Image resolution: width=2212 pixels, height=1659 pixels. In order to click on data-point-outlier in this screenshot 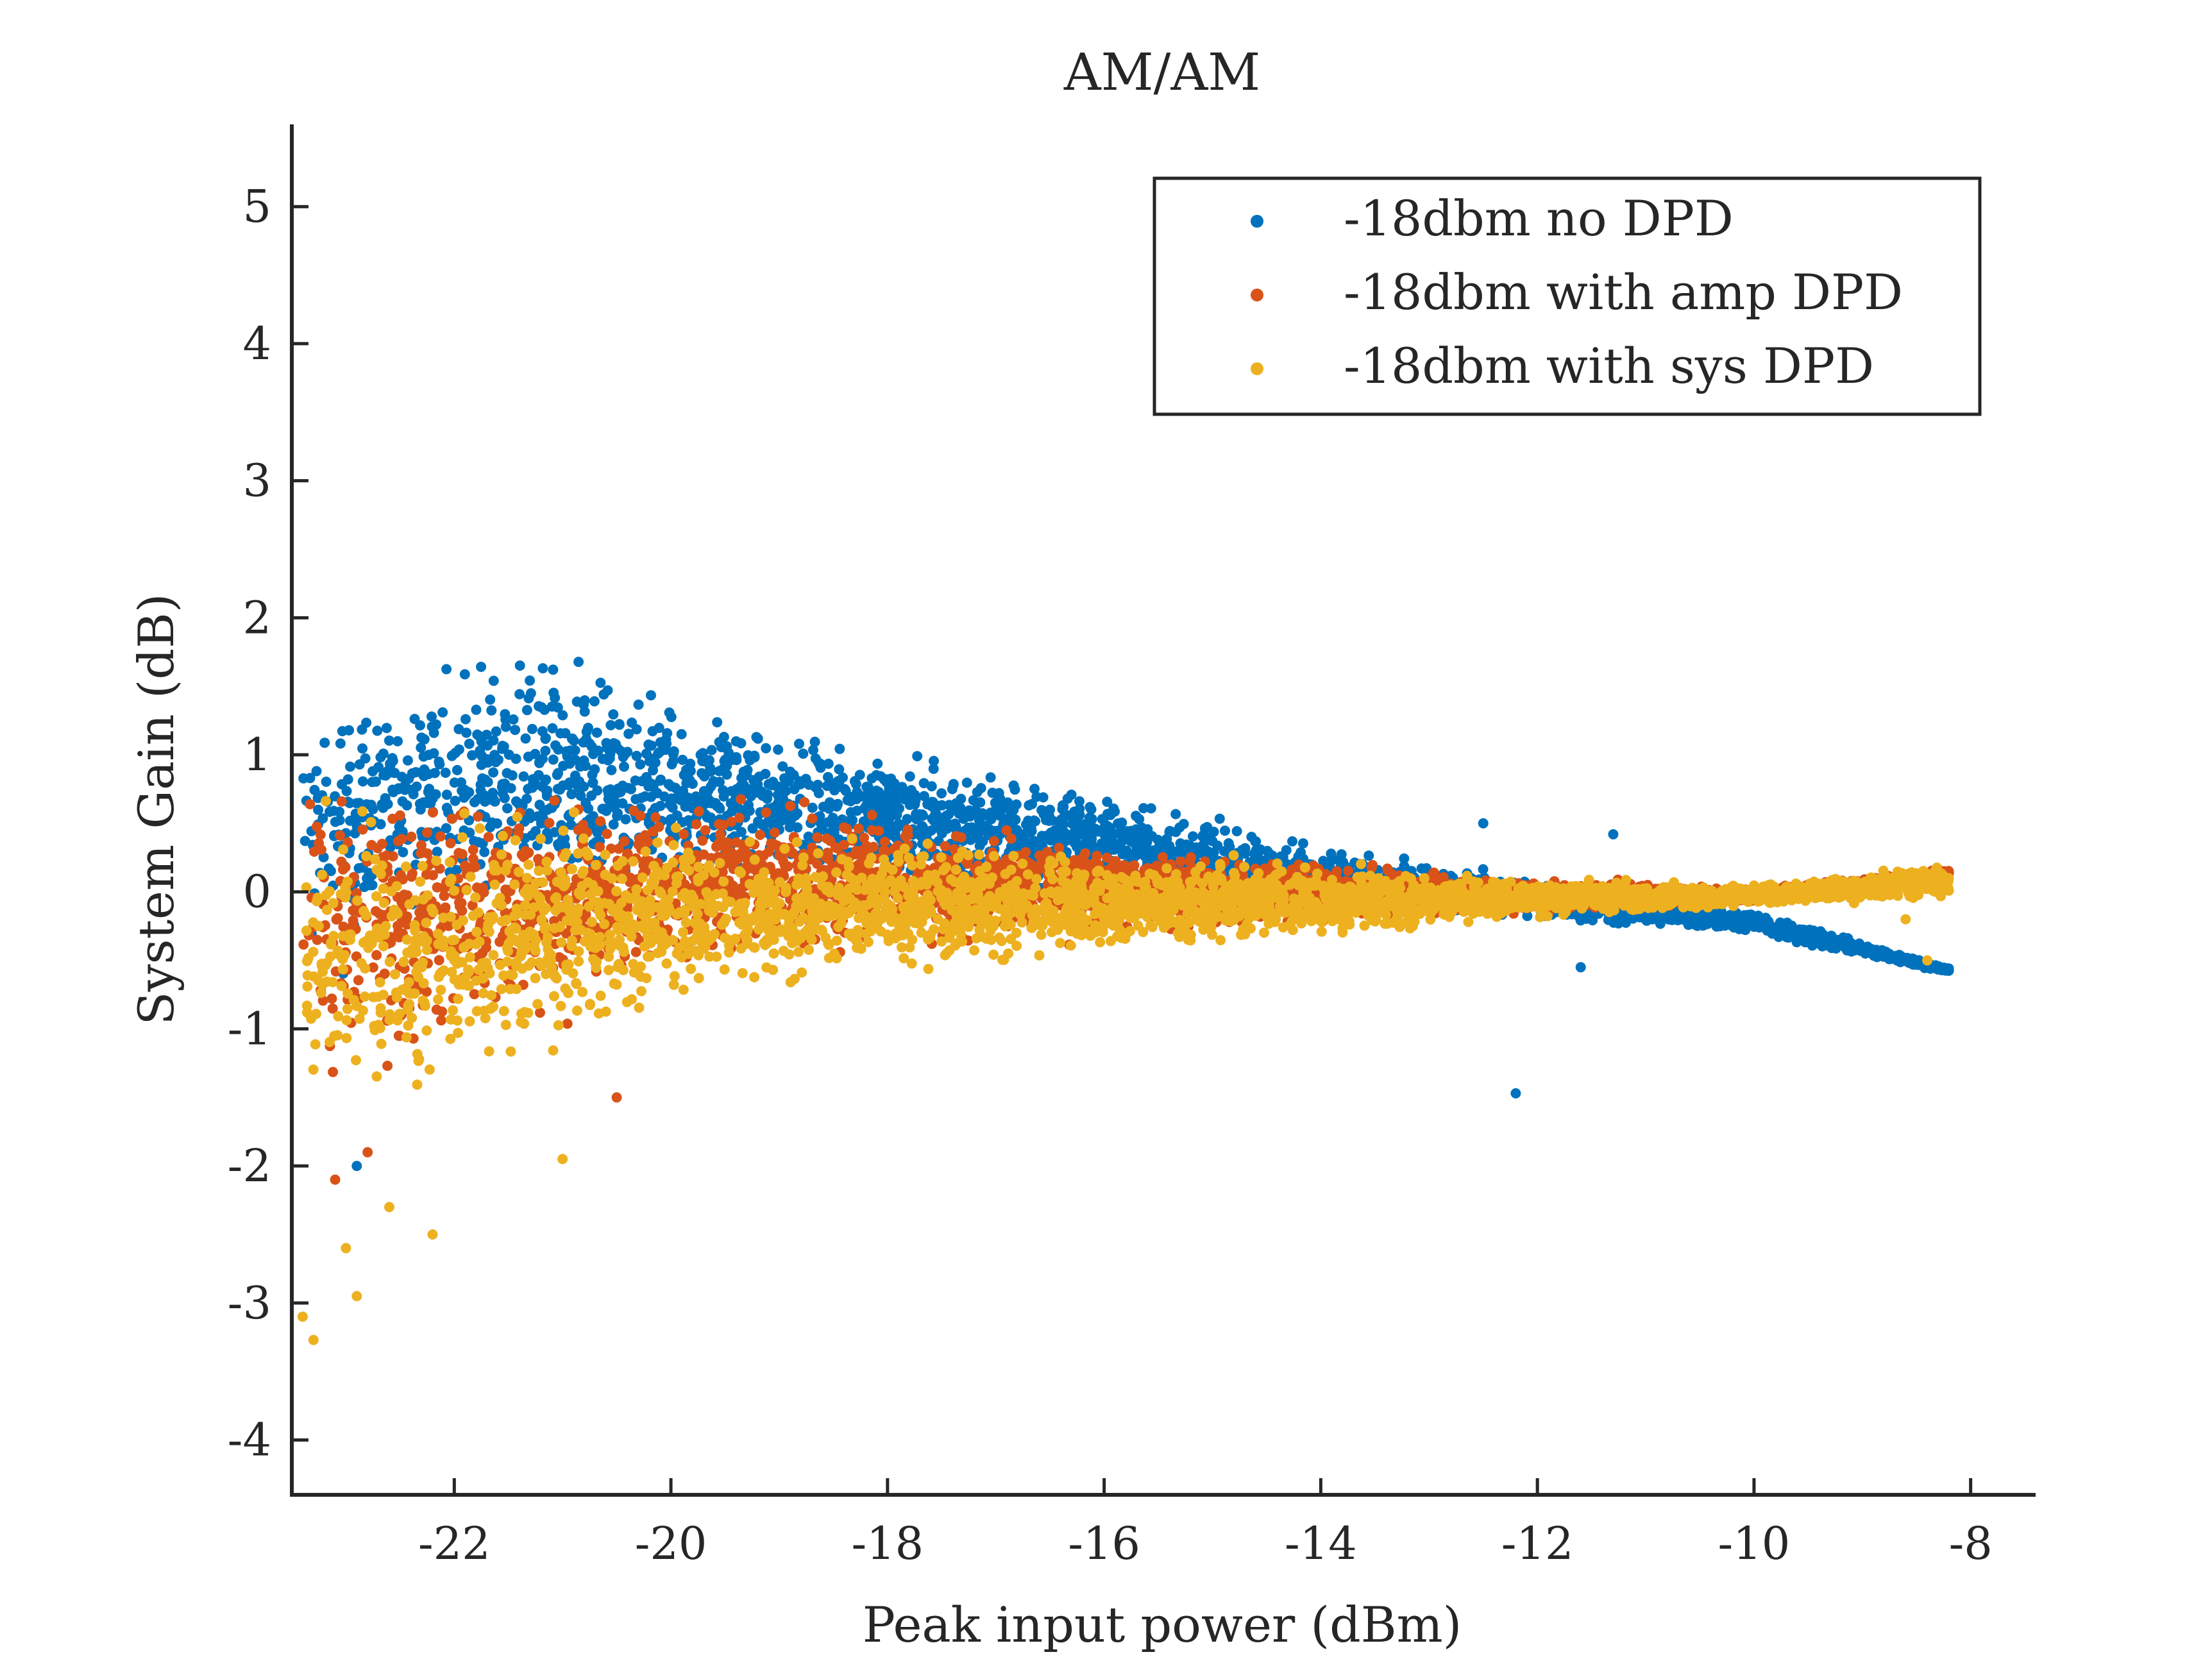, I will do `click(1483, 823)`.